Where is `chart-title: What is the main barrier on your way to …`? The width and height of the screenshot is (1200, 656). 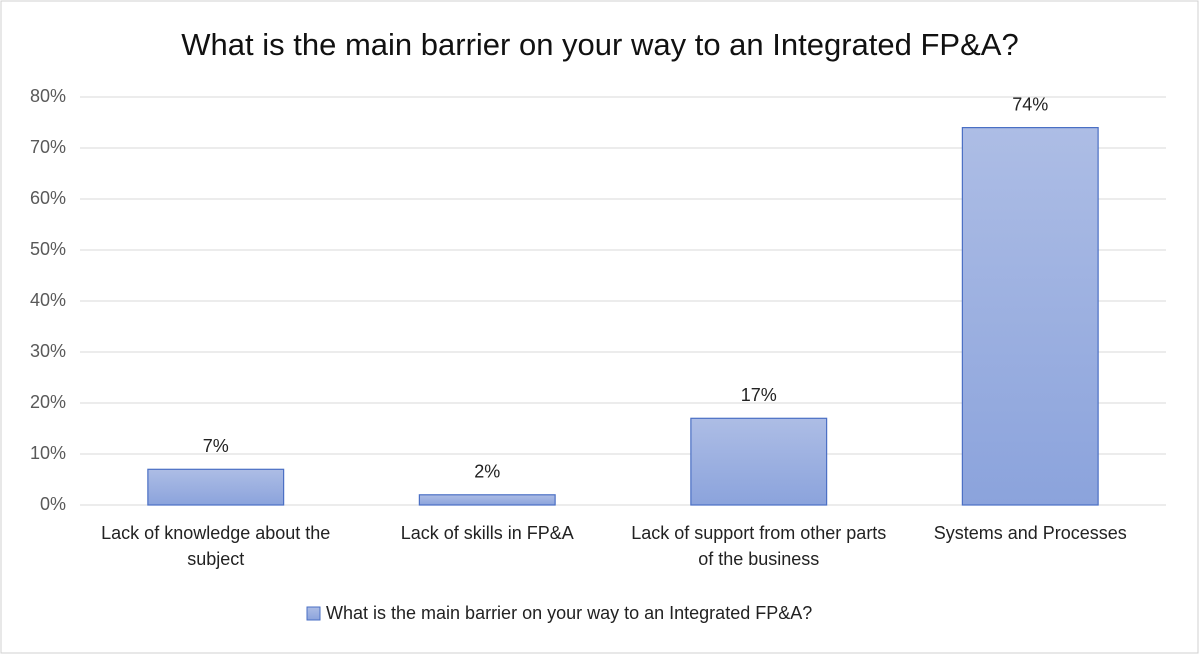
chart-title: What is the main barrier on your way to … is located at coordinates (599, 44).